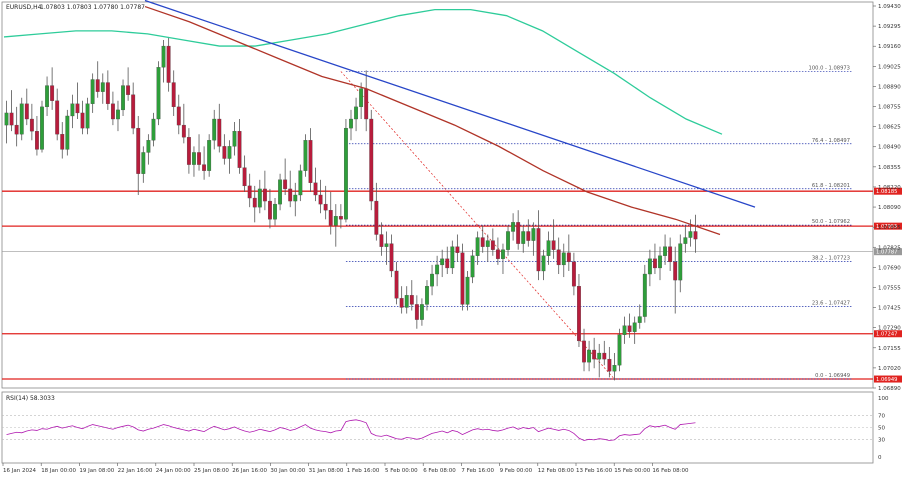 The image size is (904, 481). I want to click on fib-level-label: 0.0 - 1.06949, so click(832, 376).